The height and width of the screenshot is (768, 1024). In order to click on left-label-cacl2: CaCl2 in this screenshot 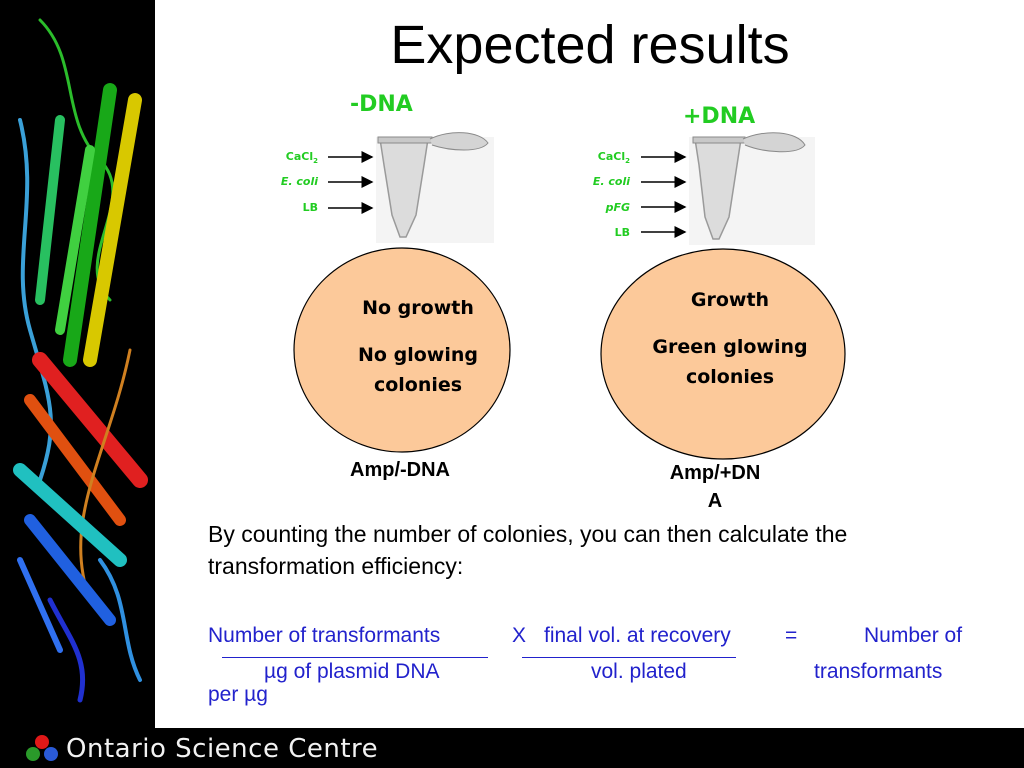, I will do `click(288, 157)`.